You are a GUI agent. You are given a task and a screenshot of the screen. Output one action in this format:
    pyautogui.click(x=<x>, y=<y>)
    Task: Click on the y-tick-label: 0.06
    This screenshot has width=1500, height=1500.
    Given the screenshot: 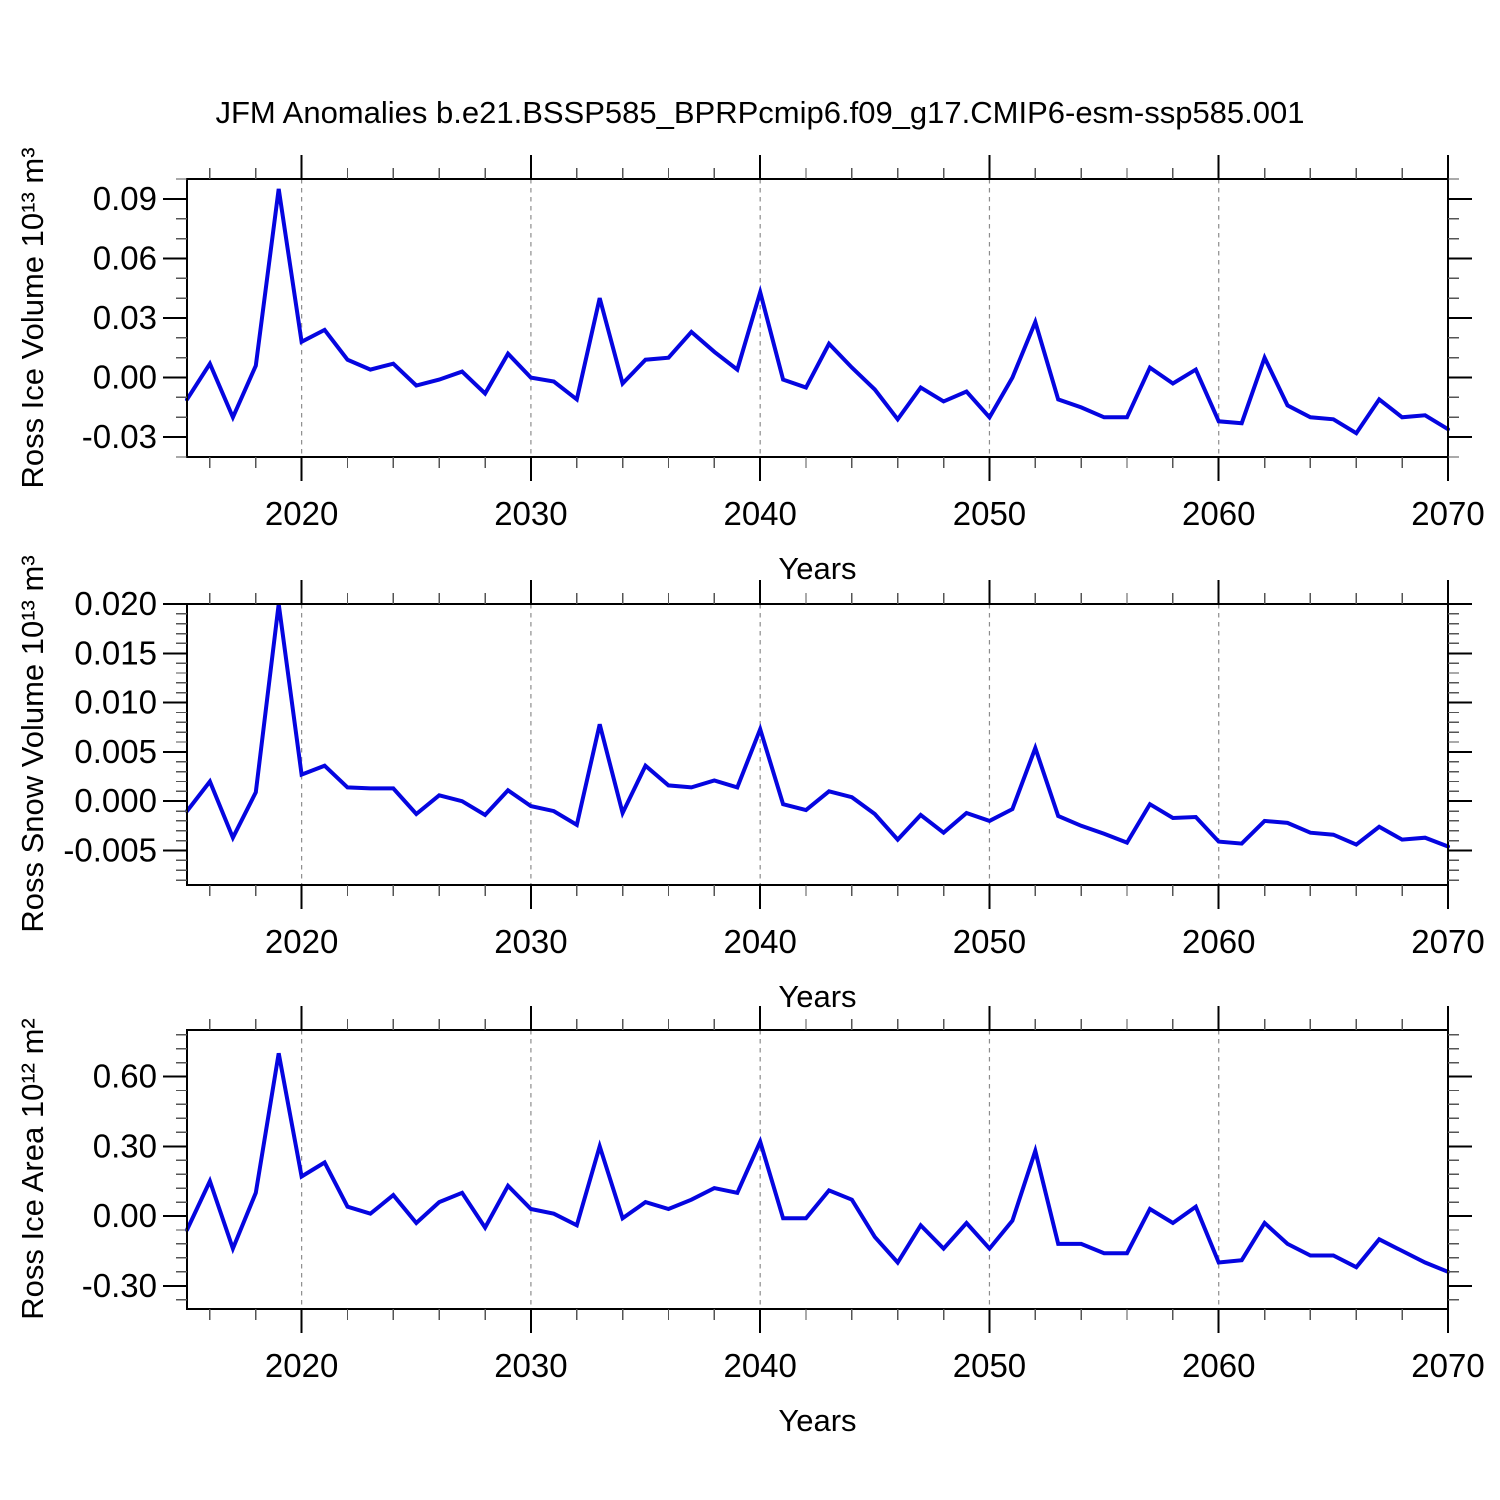 What is the action you would take?
    pyautogui.click(x=125, y=257)
    